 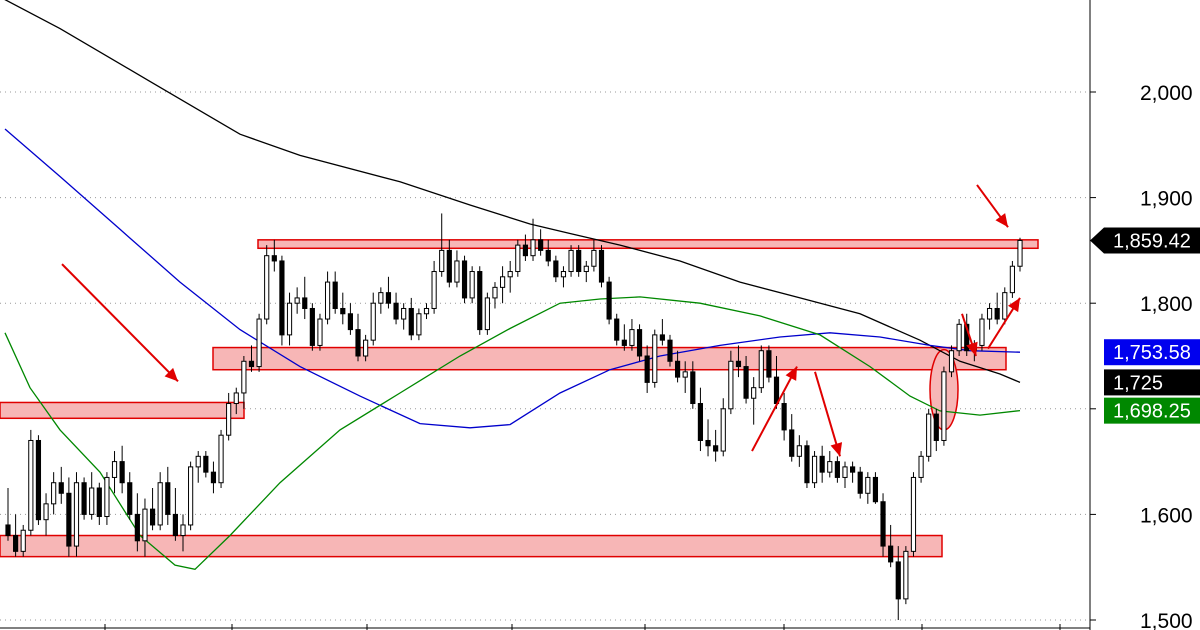 What do you see at coordinates (1166, 93) in the screenshot?
I see `y-tick-label: 2,000` at bounding box center [1166, 93].